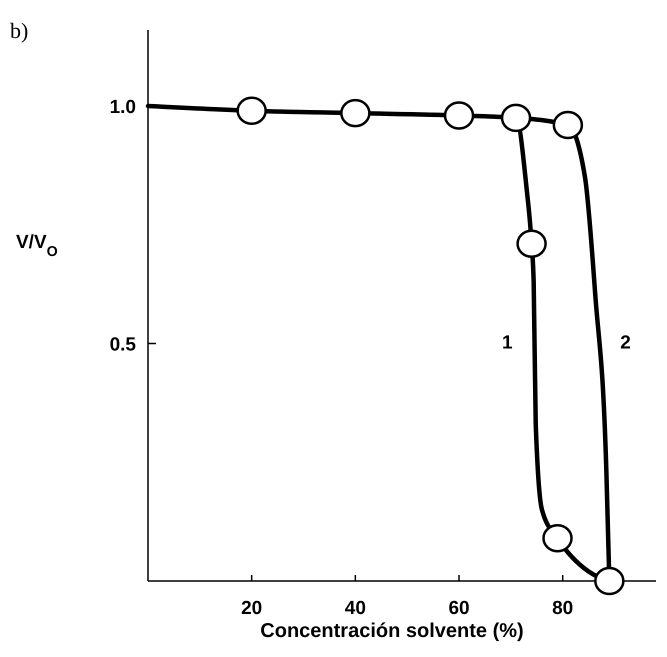 The height and width of the screenshot is (657, 667). I want to click on chart-title: b), so click(19, 30).